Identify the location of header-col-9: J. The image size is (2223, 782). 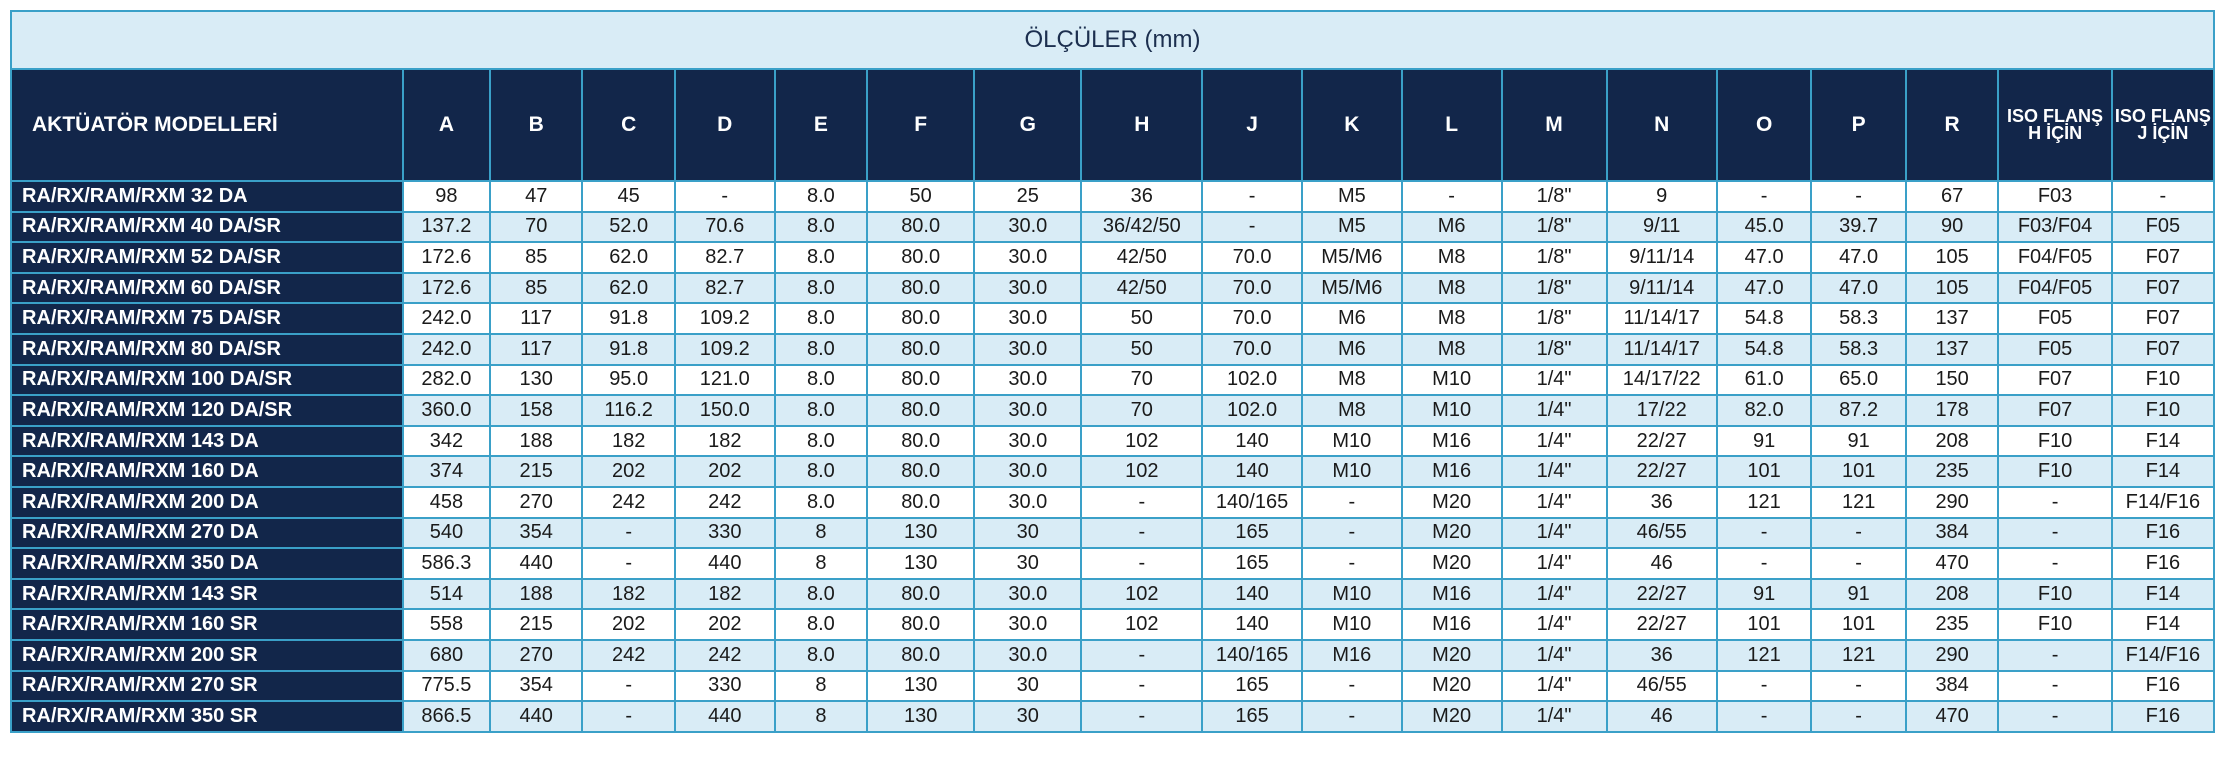
(1252, 125).